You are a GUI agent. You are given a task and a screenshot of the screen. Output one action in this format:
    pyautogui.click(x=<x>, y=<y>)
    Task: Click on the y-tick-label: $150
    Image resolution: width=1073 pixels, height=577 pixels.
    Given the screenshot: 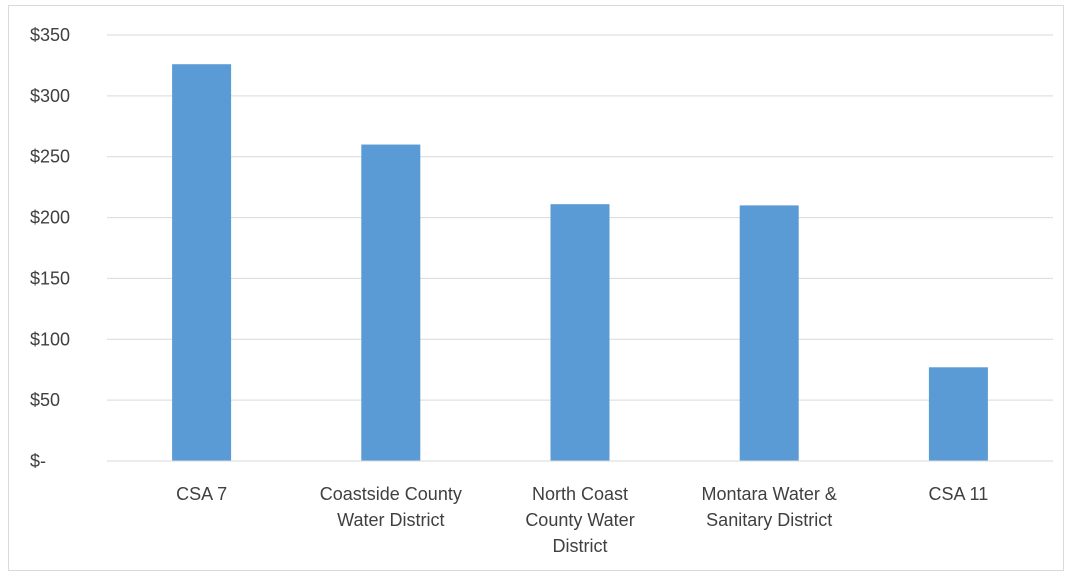 What is the action you would take?
    pyautogui.click(x=50, y=278)
    